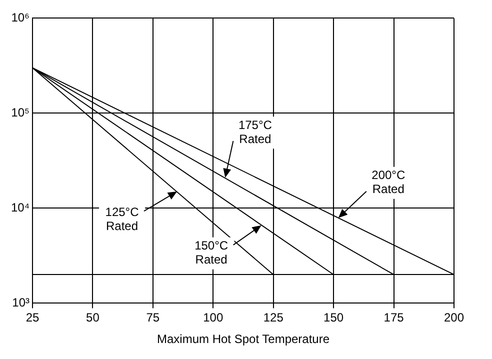  Describe the element at coordinates (20, 113) in the screenshot. I see `y-tick-label: 10⁵` at that location.